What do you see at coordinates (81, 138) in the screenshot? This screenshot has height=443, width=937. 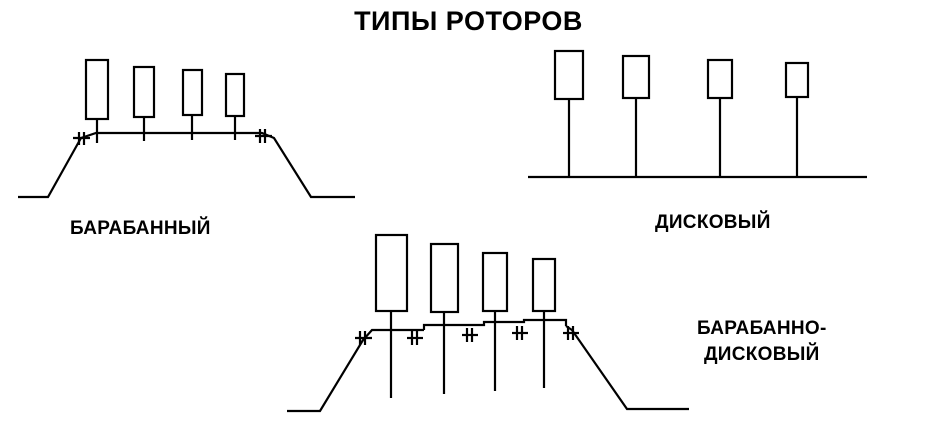 I see `drum-left-seal` at bounding box center [81, 138].